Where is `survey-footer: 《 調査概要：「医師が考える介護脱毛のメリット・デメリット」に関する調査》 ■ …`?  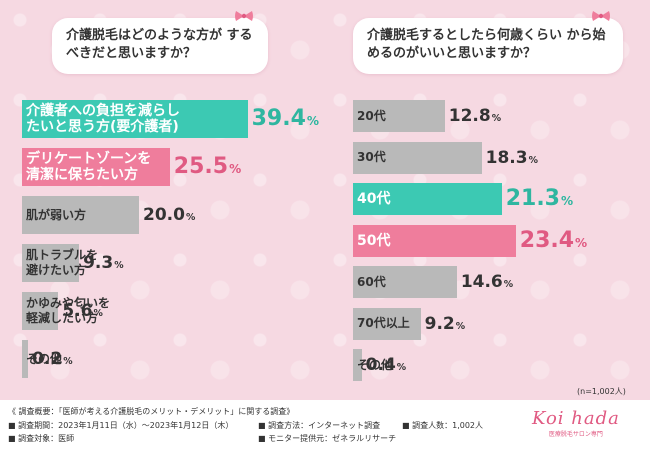 survey-footer: 《 調査概要：「医師が考える介護脱毛のメリット・デメリット」に関する調査》 ■ … is located at coordinates (325, 425).